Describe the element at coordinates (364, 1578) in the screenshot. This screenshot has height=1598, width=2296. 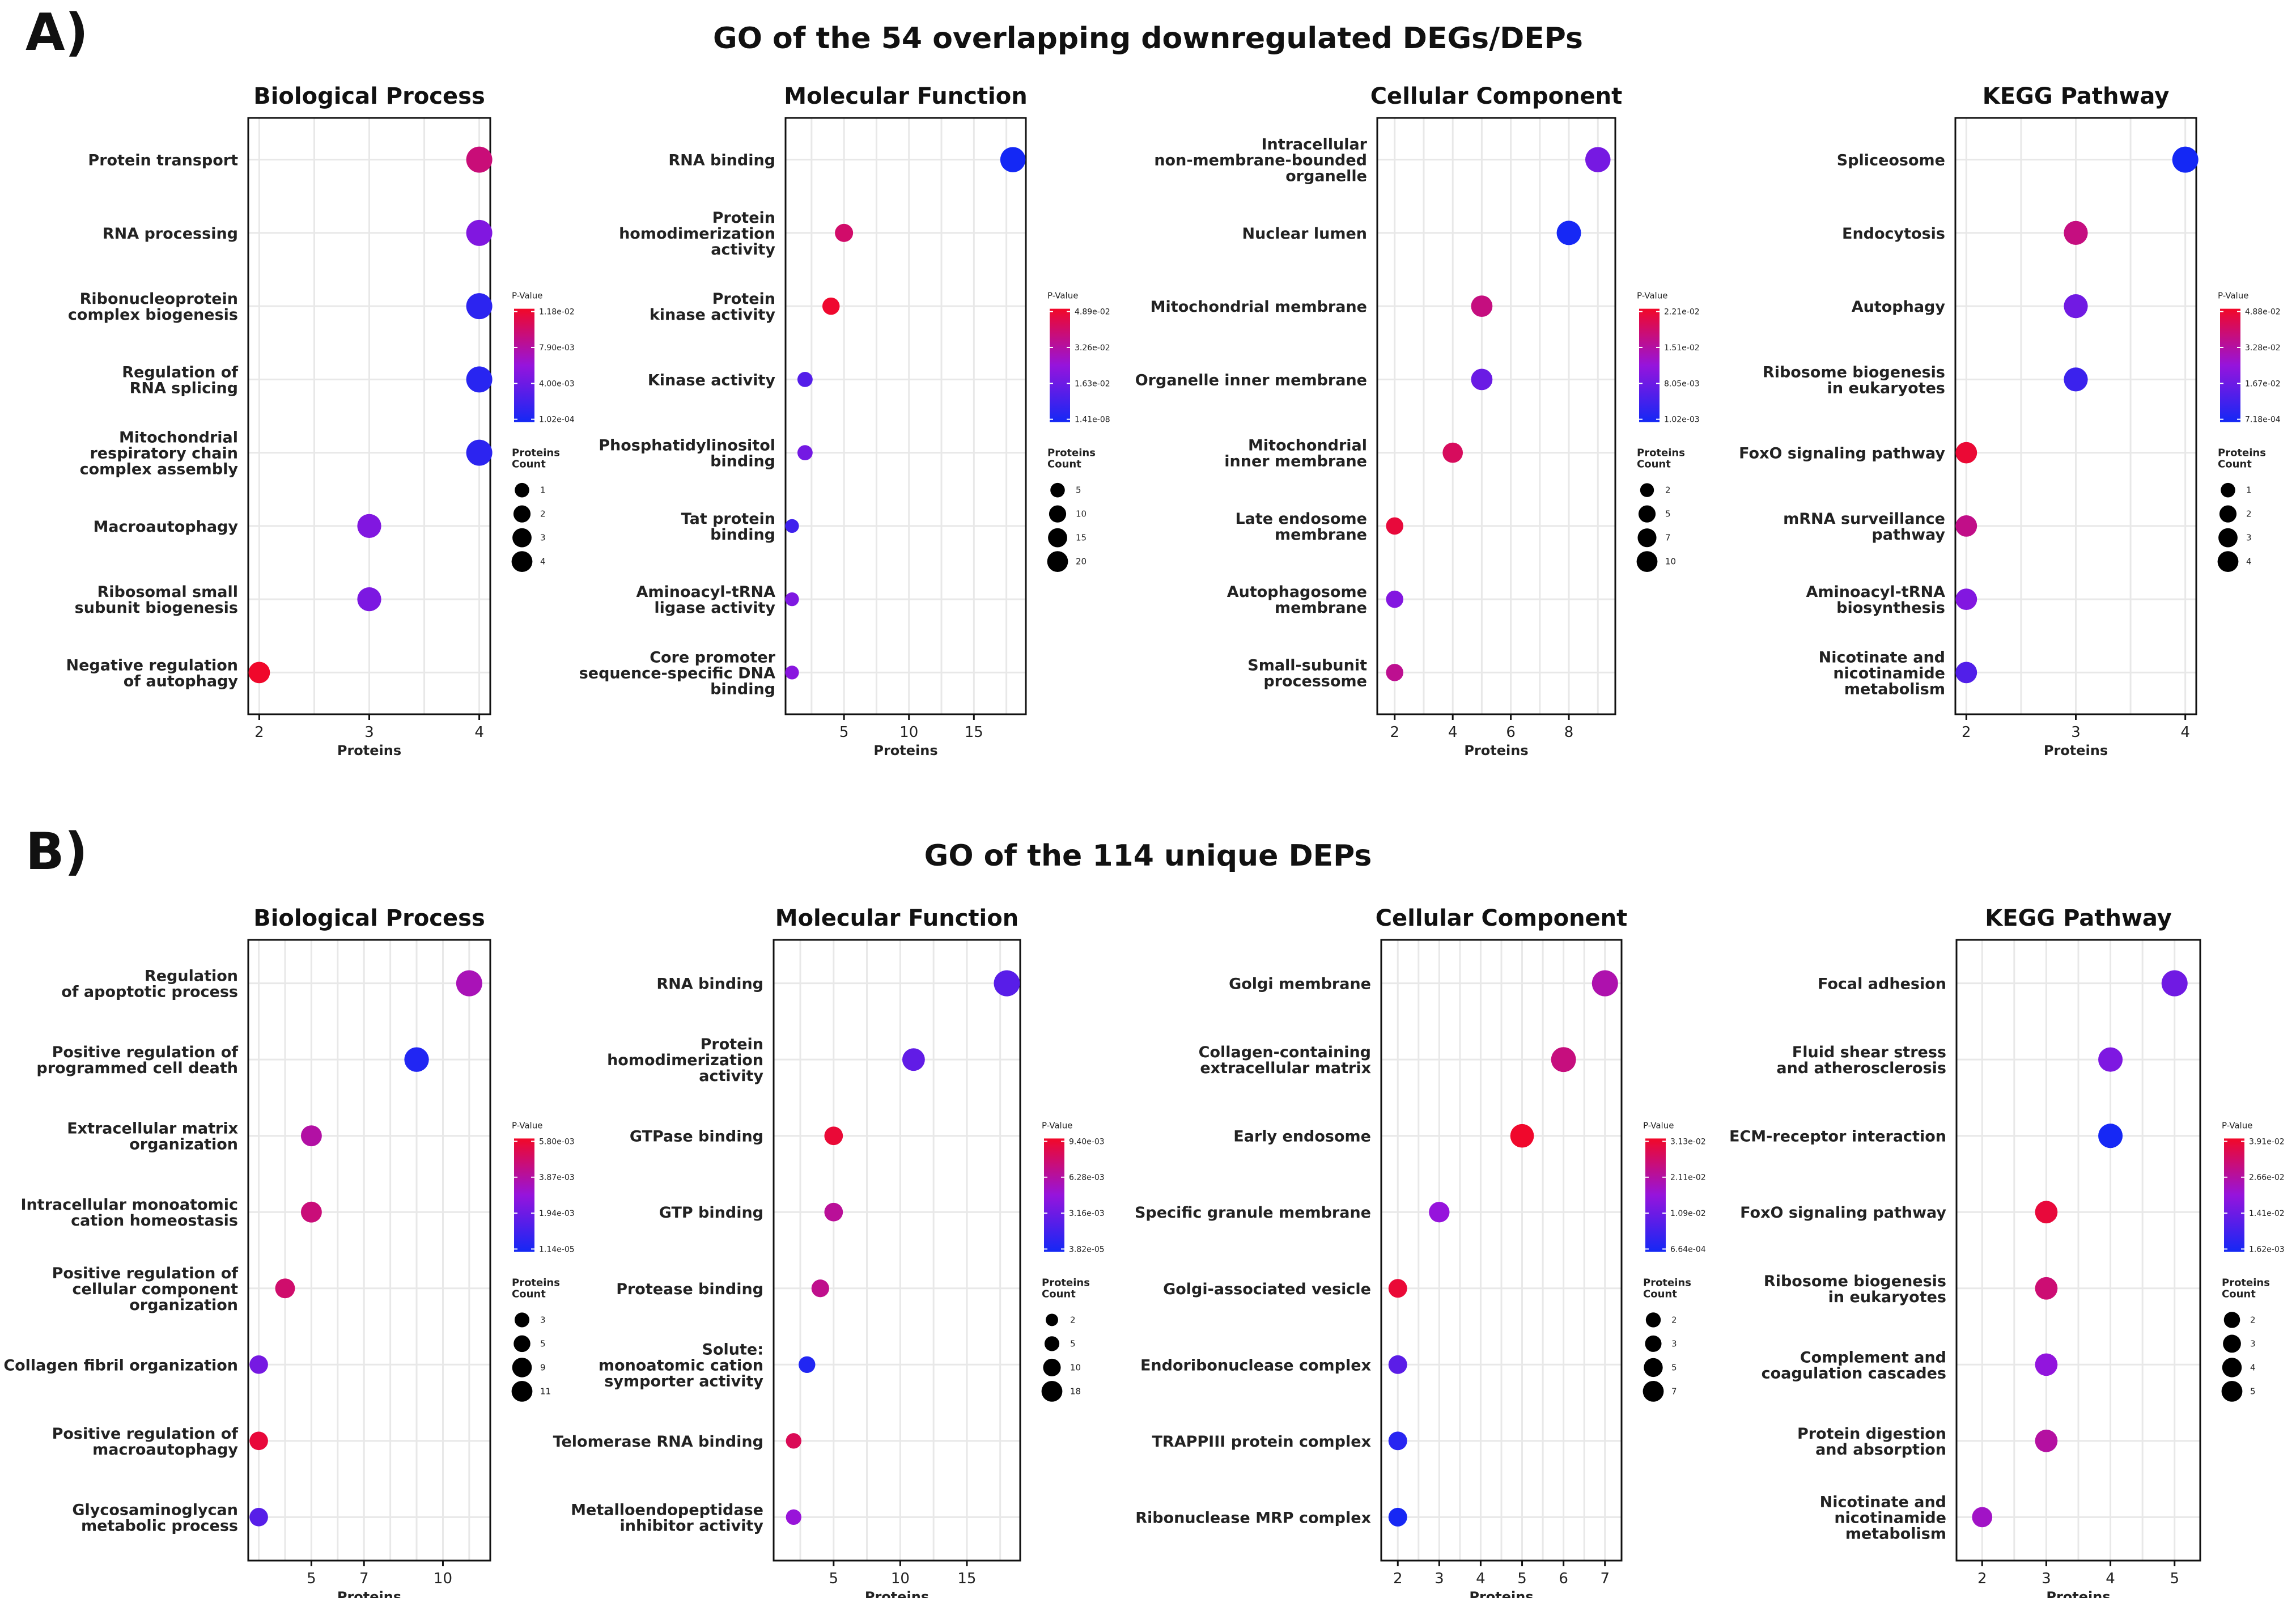
I see `x-tick-label: 7` at that location.